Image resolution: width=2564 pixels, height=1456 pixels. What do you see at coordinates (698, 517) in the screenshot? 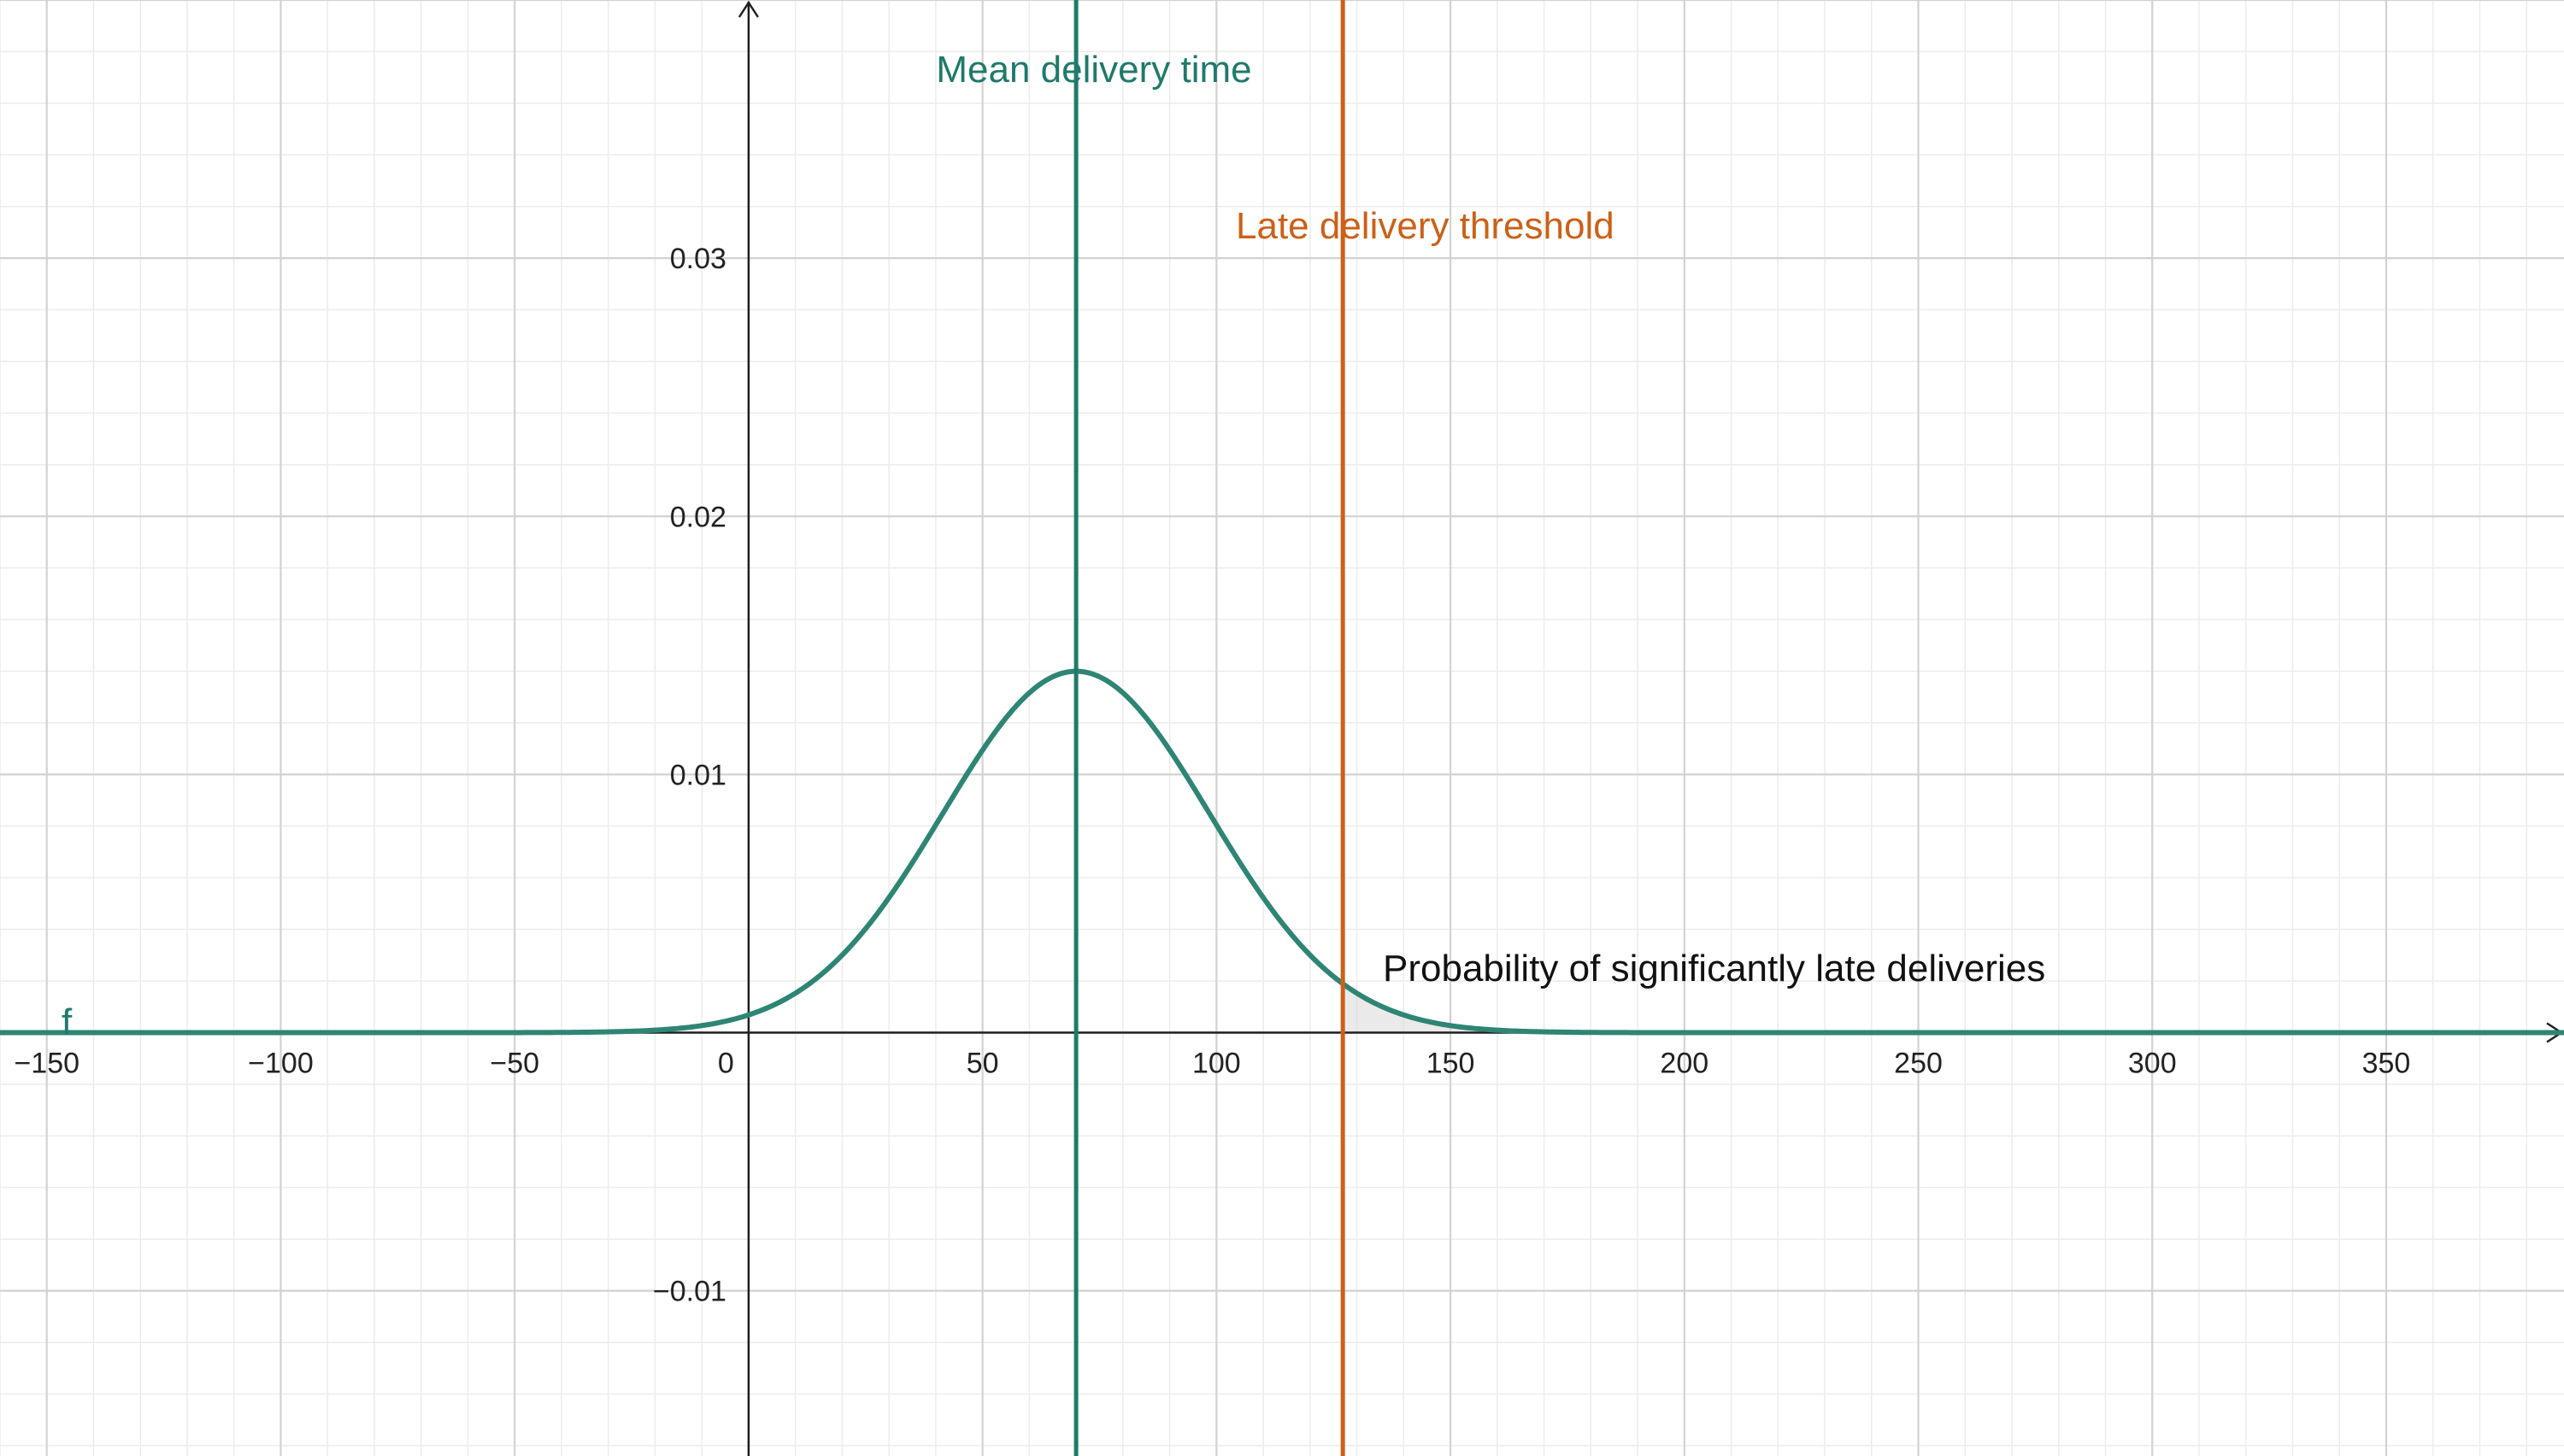
I see `y-tick-label: 0.02` at bounding box center [698, 517].